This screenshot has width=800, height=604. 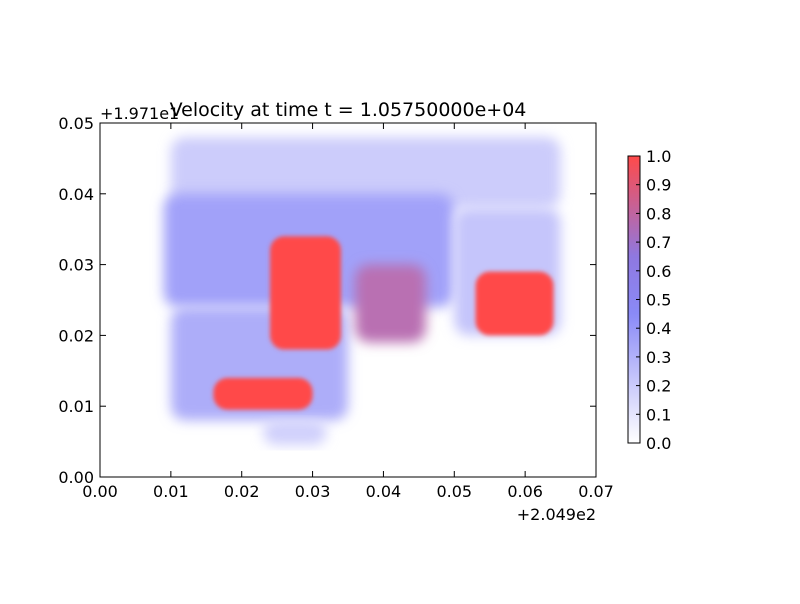 I want to click on x-tick-label: 0.01, so click(x=171, y=491).